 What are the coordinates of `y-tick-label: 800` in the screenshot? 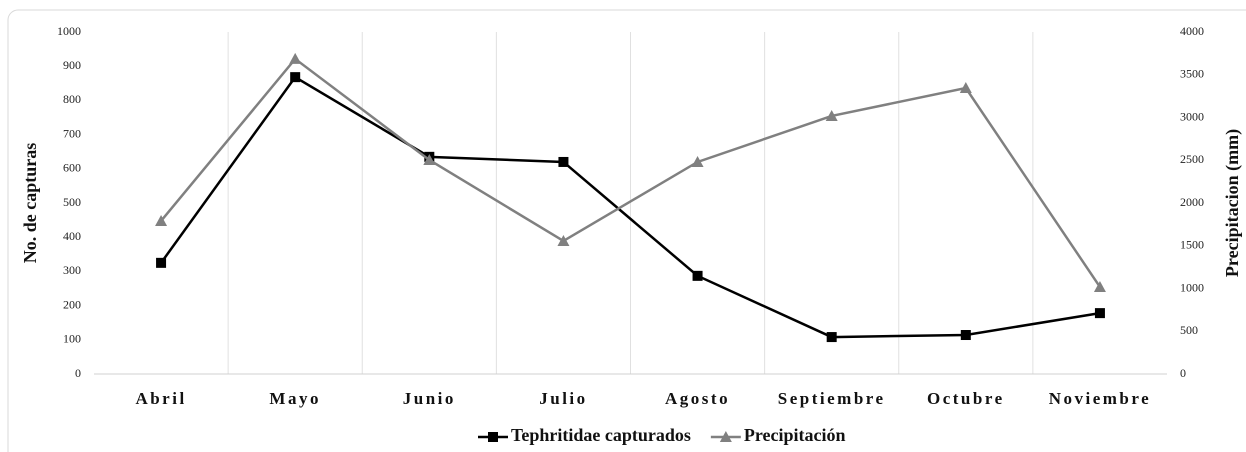 It's located at (72, 99).